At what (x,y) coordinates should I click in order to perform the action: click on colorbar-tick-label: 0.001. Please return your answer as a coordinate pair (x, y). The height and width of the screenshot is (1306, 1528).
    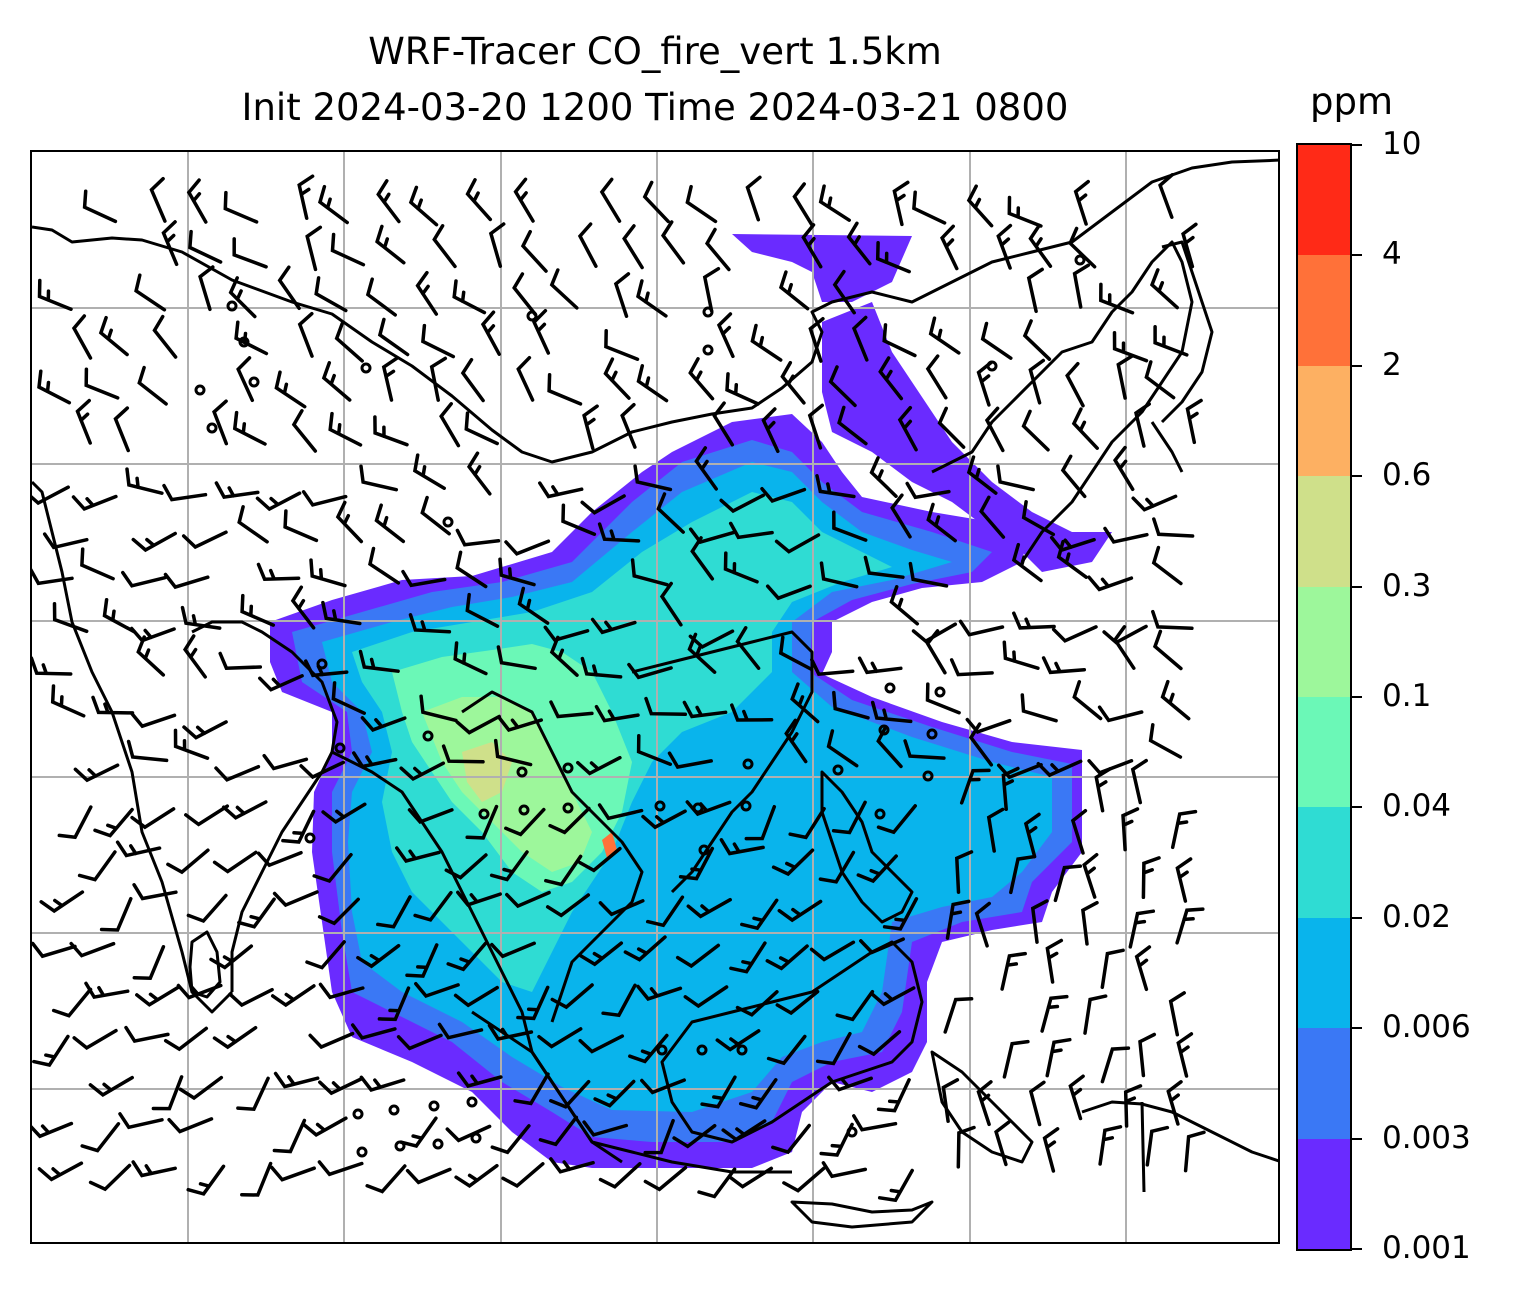
    Looking at the image, I should click on (1426, 1248).